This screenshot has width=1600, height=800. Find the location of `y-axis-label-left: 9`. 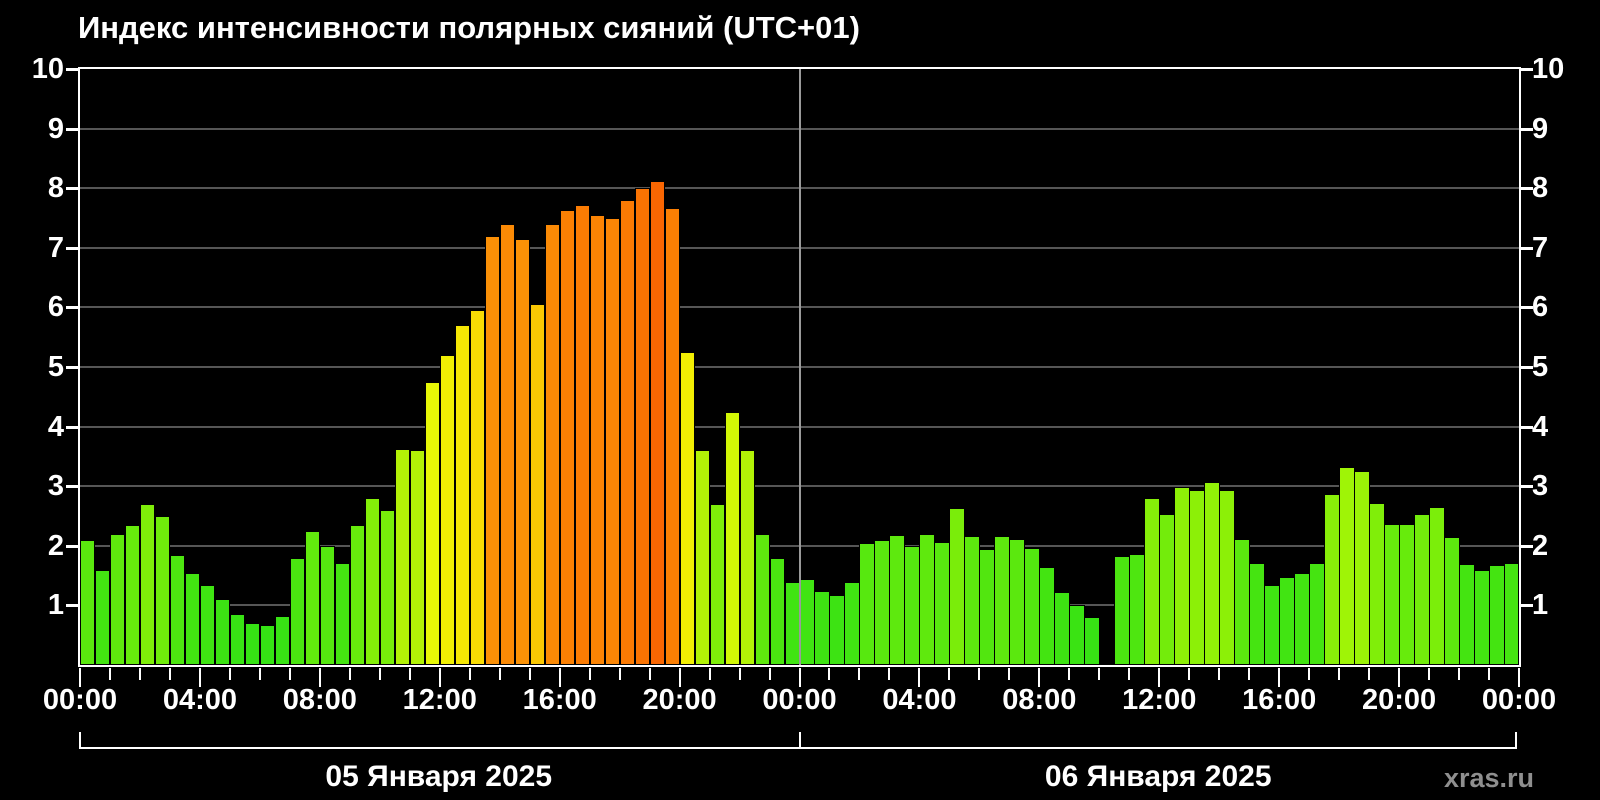

y-axis-label-left: 9 is located at coordinates (55, 128).